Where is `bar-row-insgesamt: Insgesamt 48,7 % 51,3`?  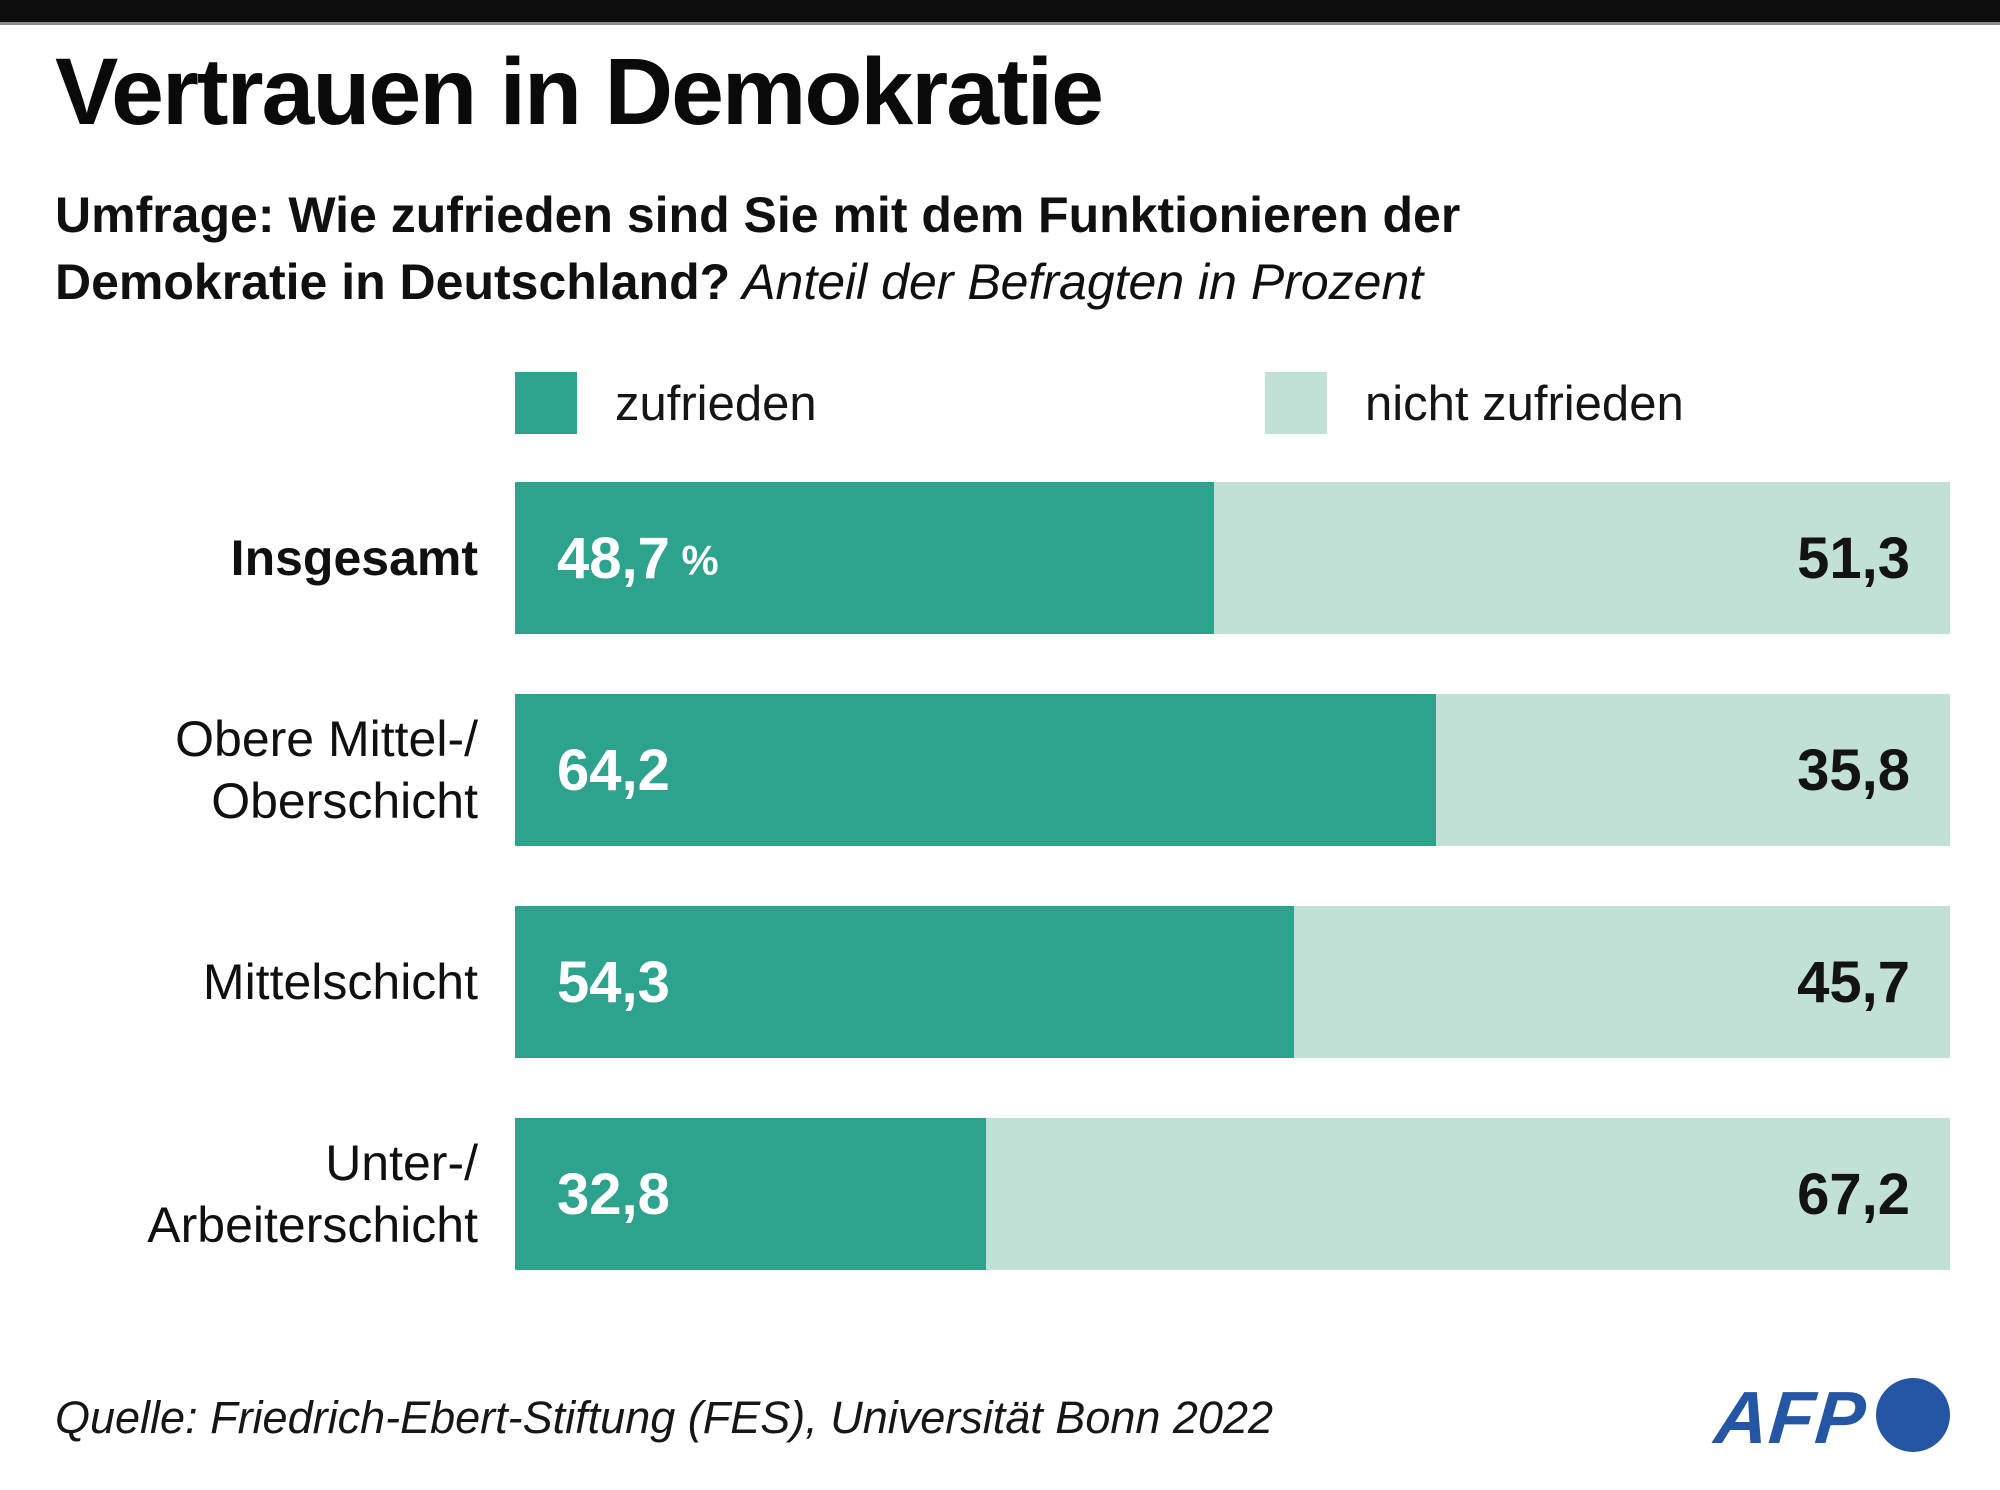 bar-row-insgesamt: Insgesamt 48,7 % 51,3 is located at coordinates (1000, 558).